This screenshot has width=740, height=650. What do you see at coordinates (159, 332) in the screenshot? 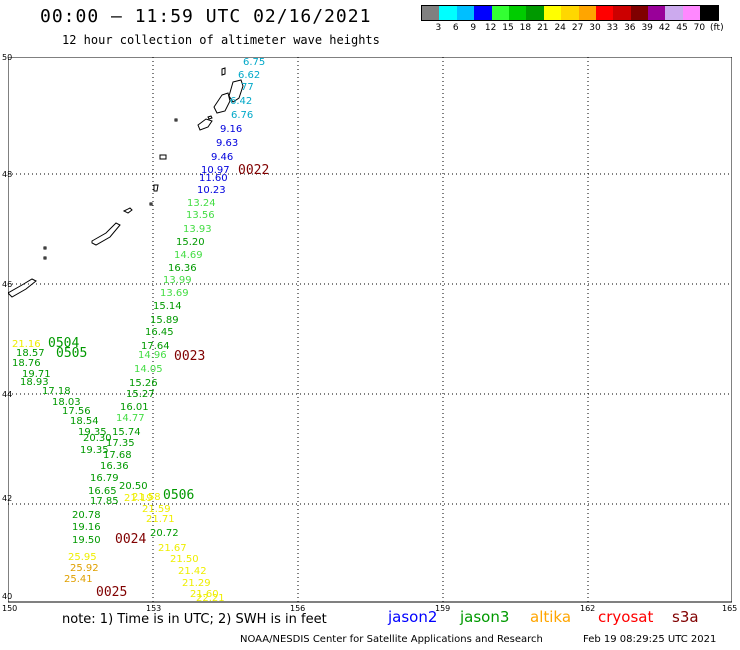
I see `wave-height-label: 16.45` at bounding box center [159, 332].